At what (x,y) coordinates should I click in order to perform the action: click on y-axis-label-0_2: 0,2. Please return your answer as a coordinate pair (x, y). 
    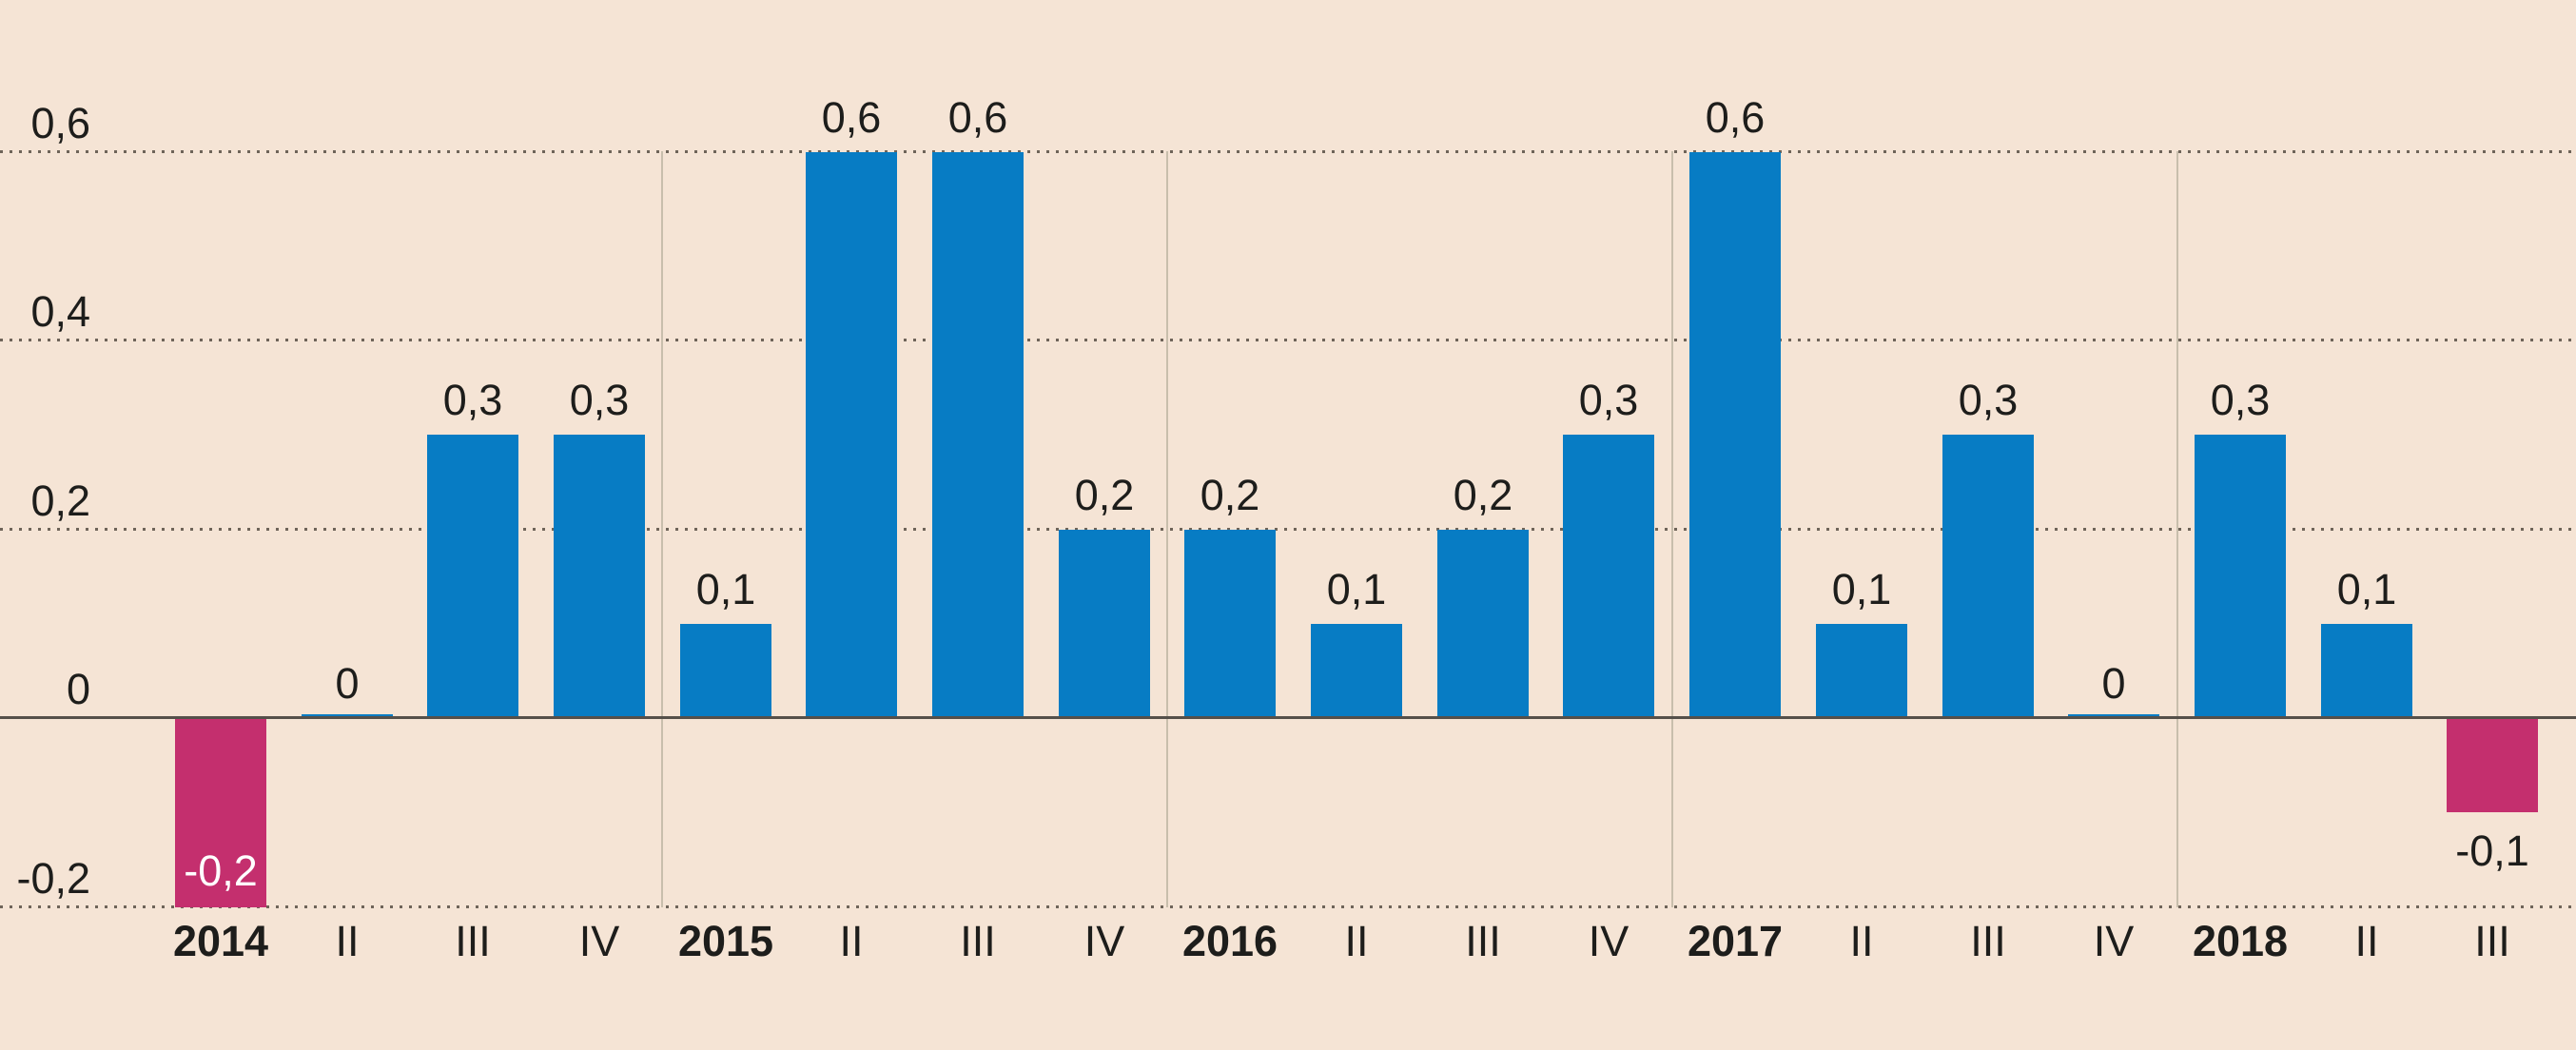
    Looking at the image, I should click on (60, 500).